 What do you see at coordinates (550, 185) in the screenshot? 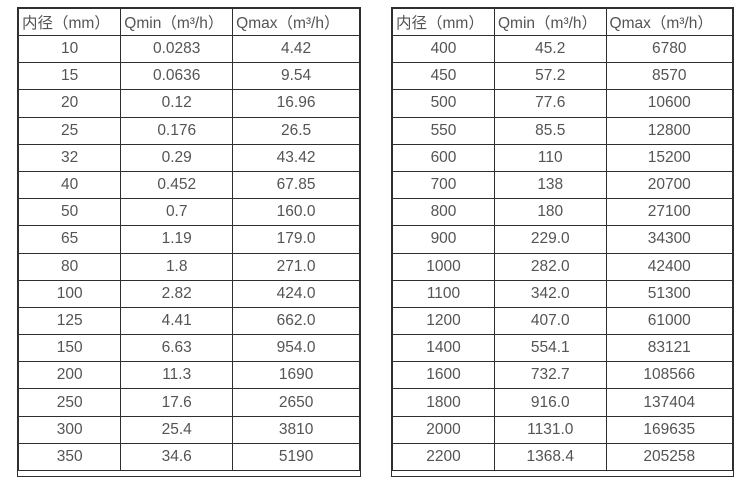
I see `table-cell: 138` at bounding box center [550, 185].